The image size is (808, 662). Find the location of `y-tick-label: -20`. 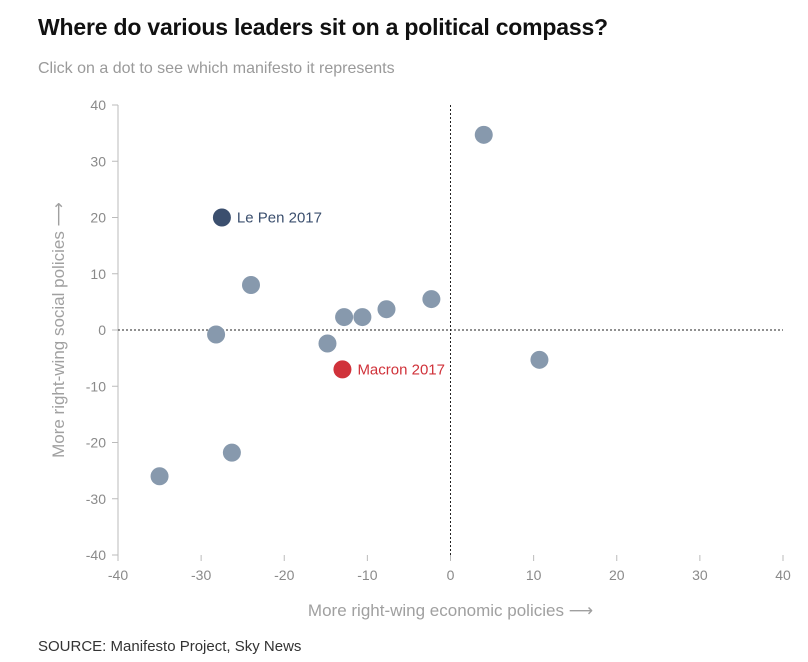

y-tick-label: -20 is located at coordinates (96, 443).